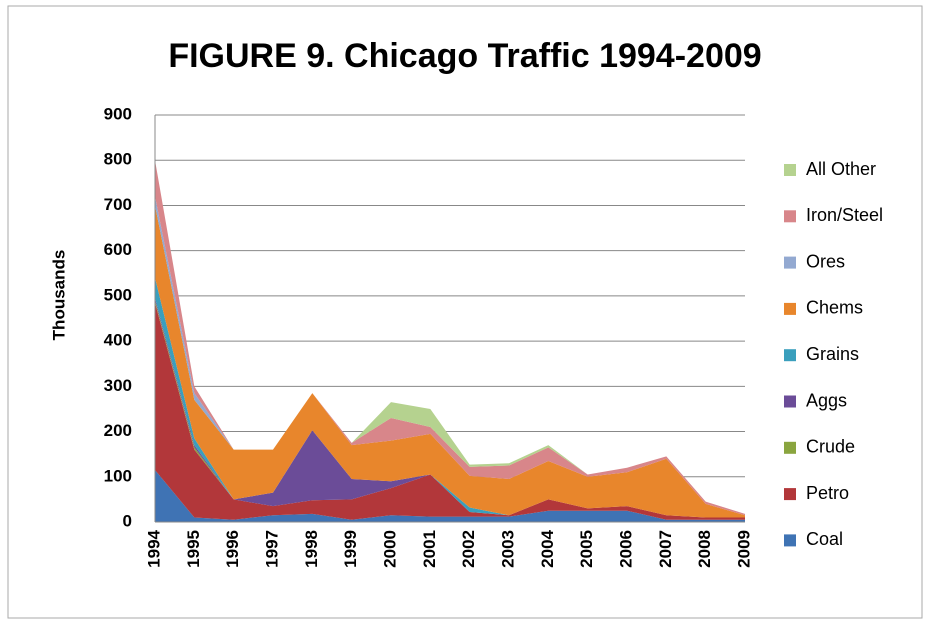  What do you see at coordinates (350, 549) in the screenshot?
I see `x-tick-label: 1999` at bounding box center [350, 549].